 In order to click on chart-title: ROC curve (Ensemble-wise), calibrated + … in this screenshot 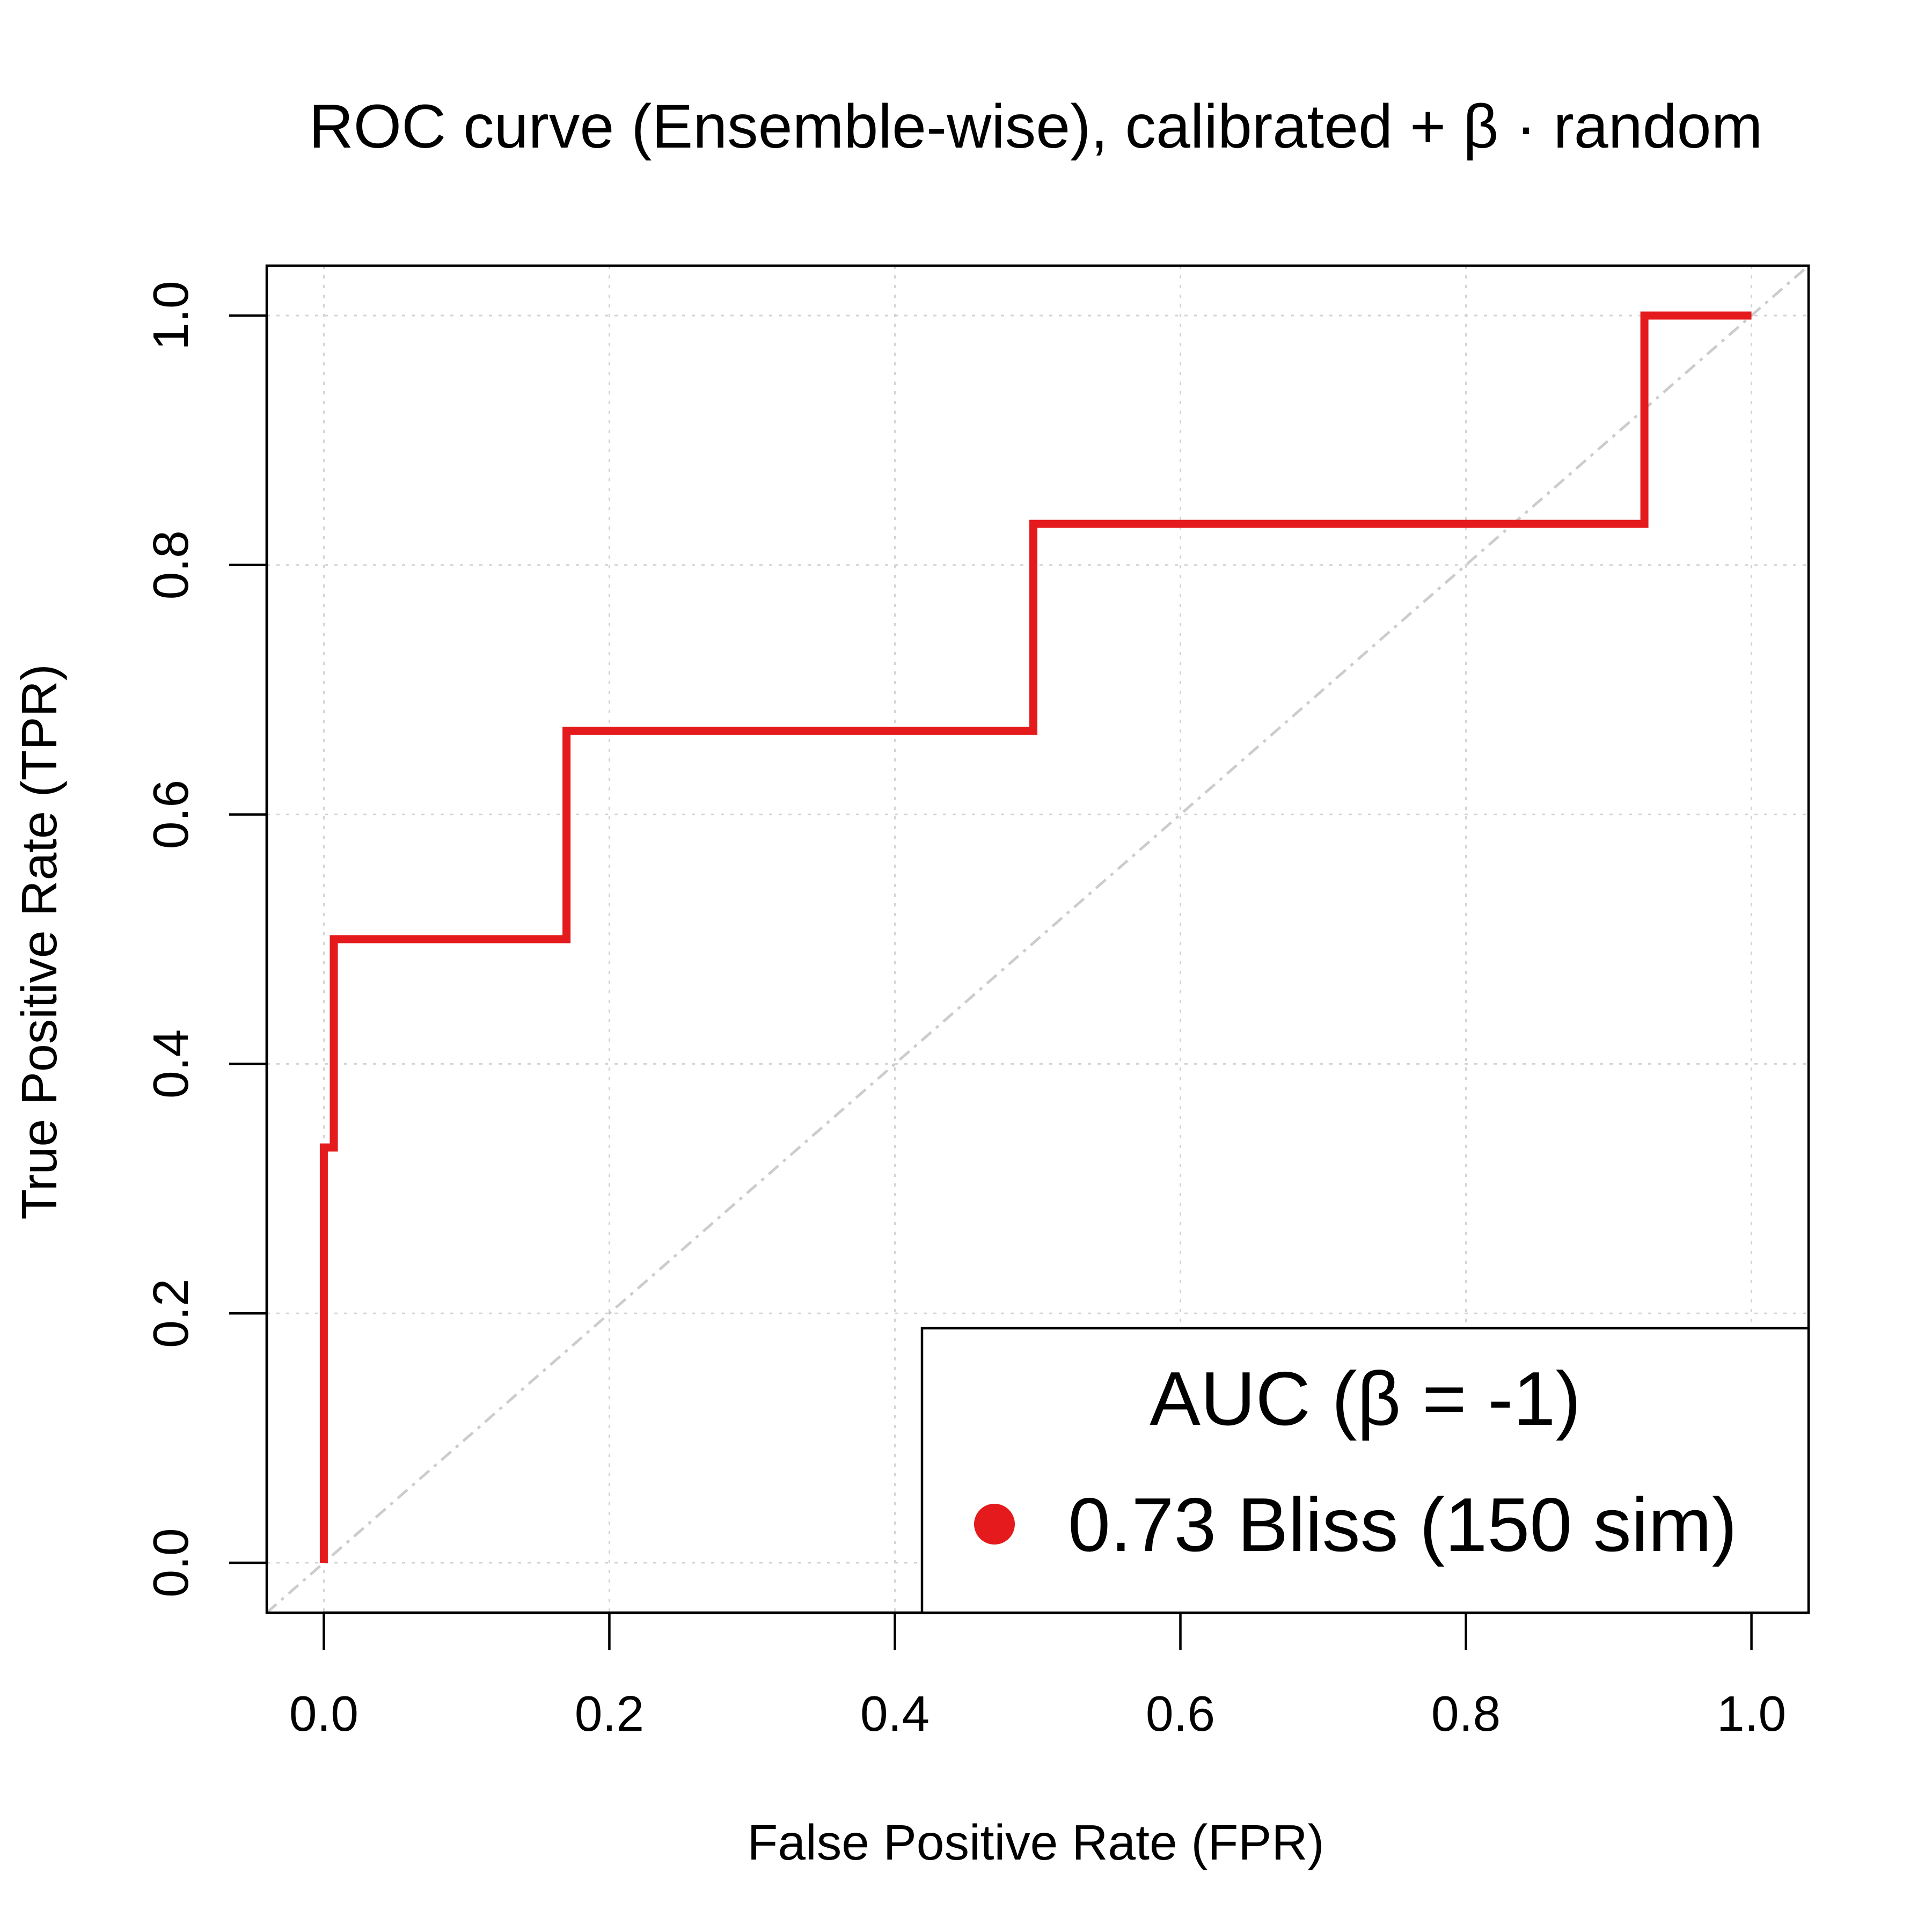, I will do `click(1036, 126)`.